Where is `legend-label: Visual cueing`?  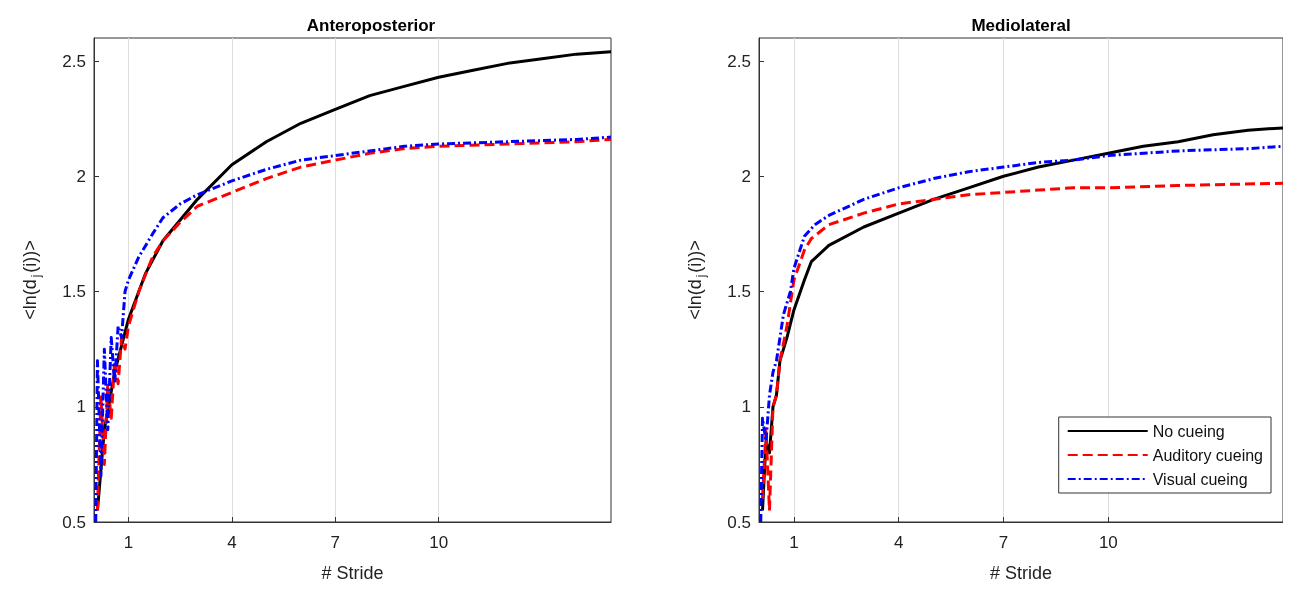
legend-label: Visual cueing is located at coordinates (1200, 479).